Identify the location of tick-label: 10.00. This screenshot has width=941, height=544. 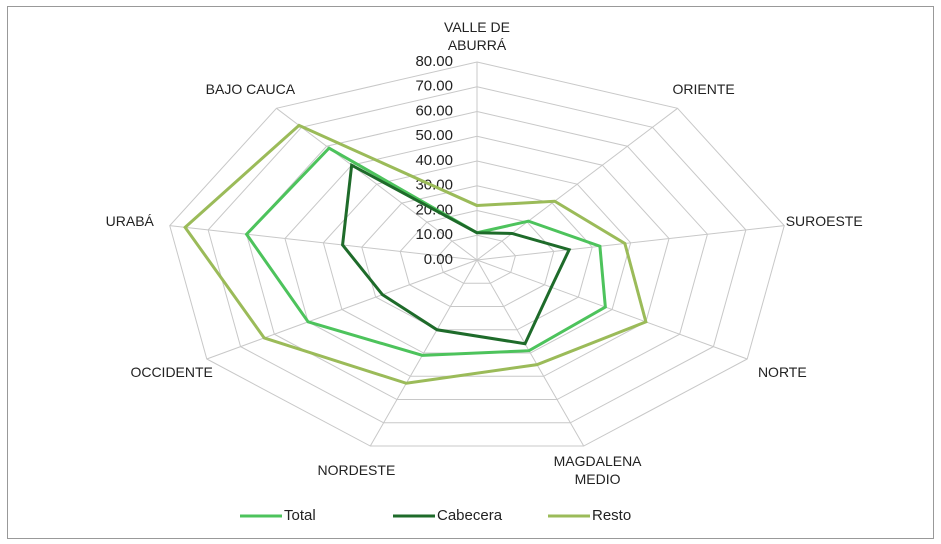
(434, 234).